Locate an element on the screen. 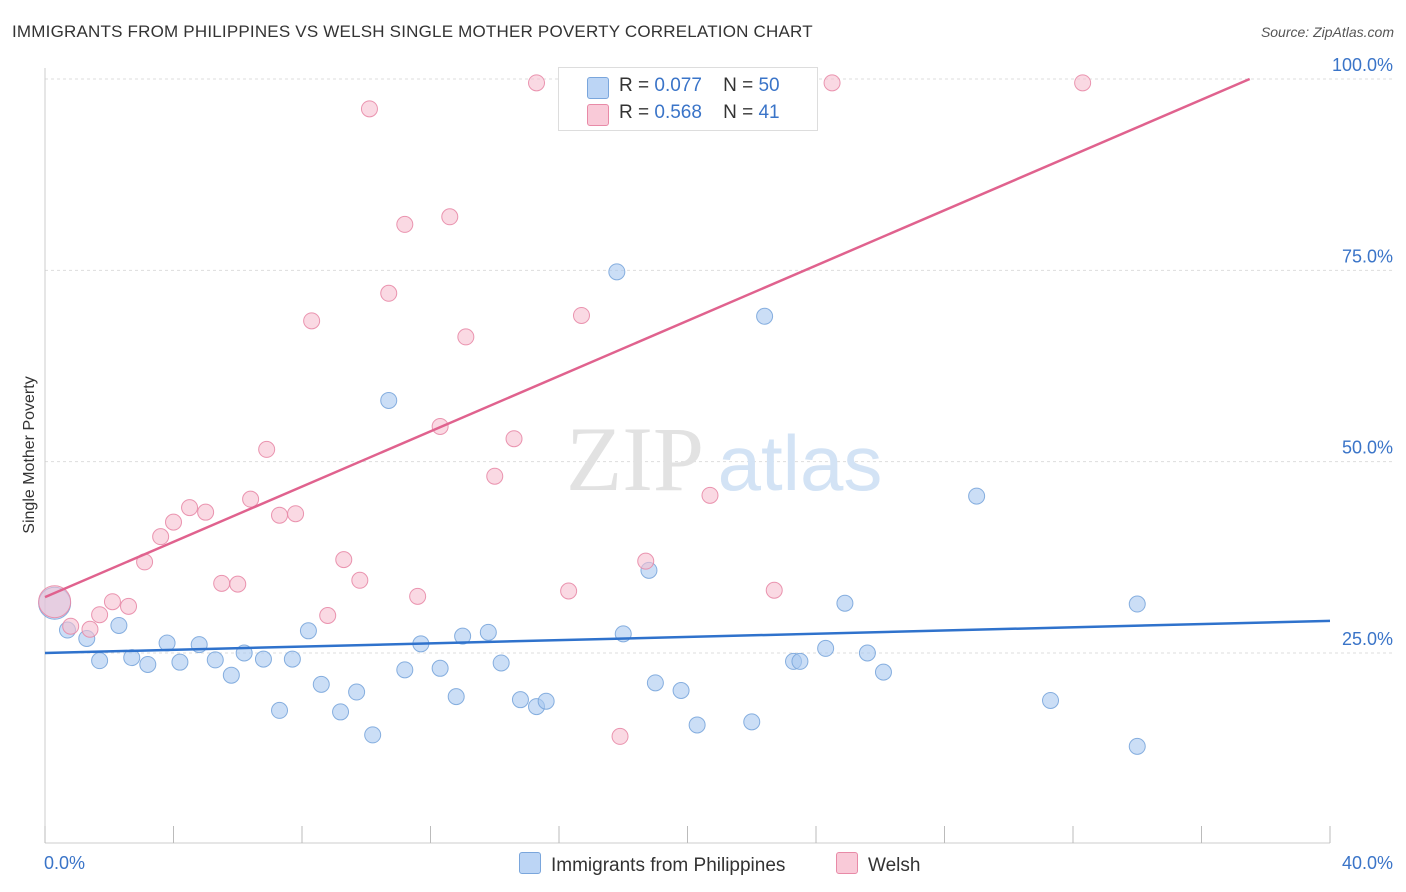  bottom-legend-label-philippines: Immigrants from Philippines is located at coordinates (668, 865).